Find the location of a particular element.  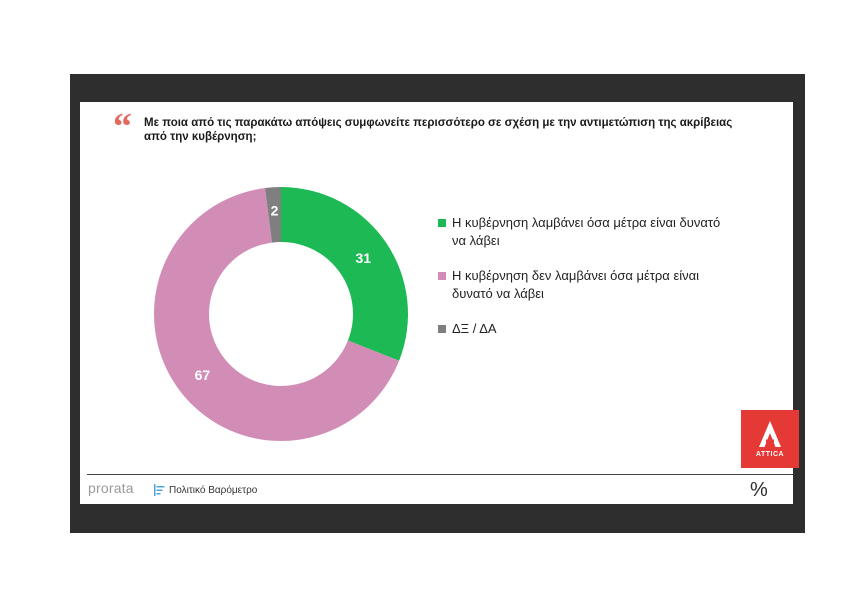

attica-logo: ATTICA is located at coordinates (770, 439).